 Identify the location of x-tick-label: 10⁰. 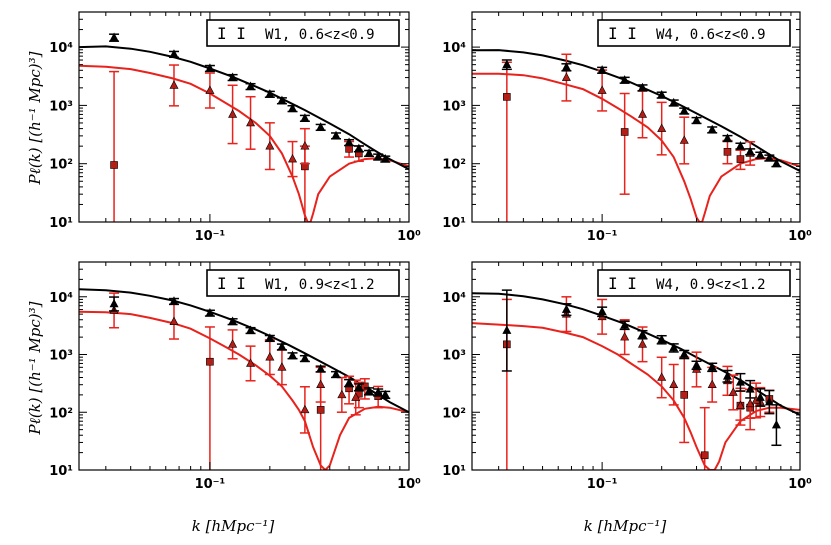
(800, 236).